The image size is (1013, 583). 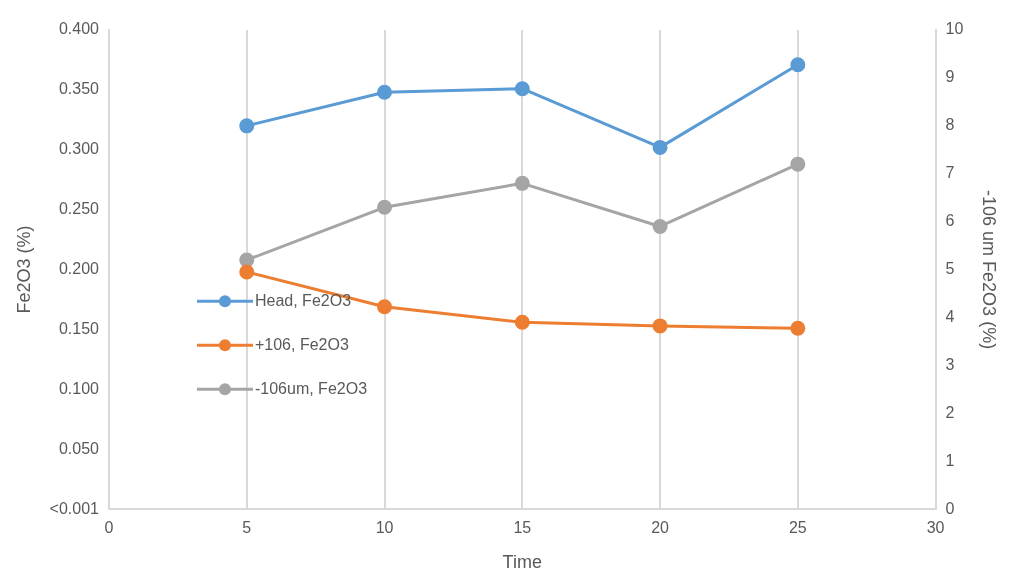 I want to click on y-tick-label: 0.200, so click(x=79, y=269).